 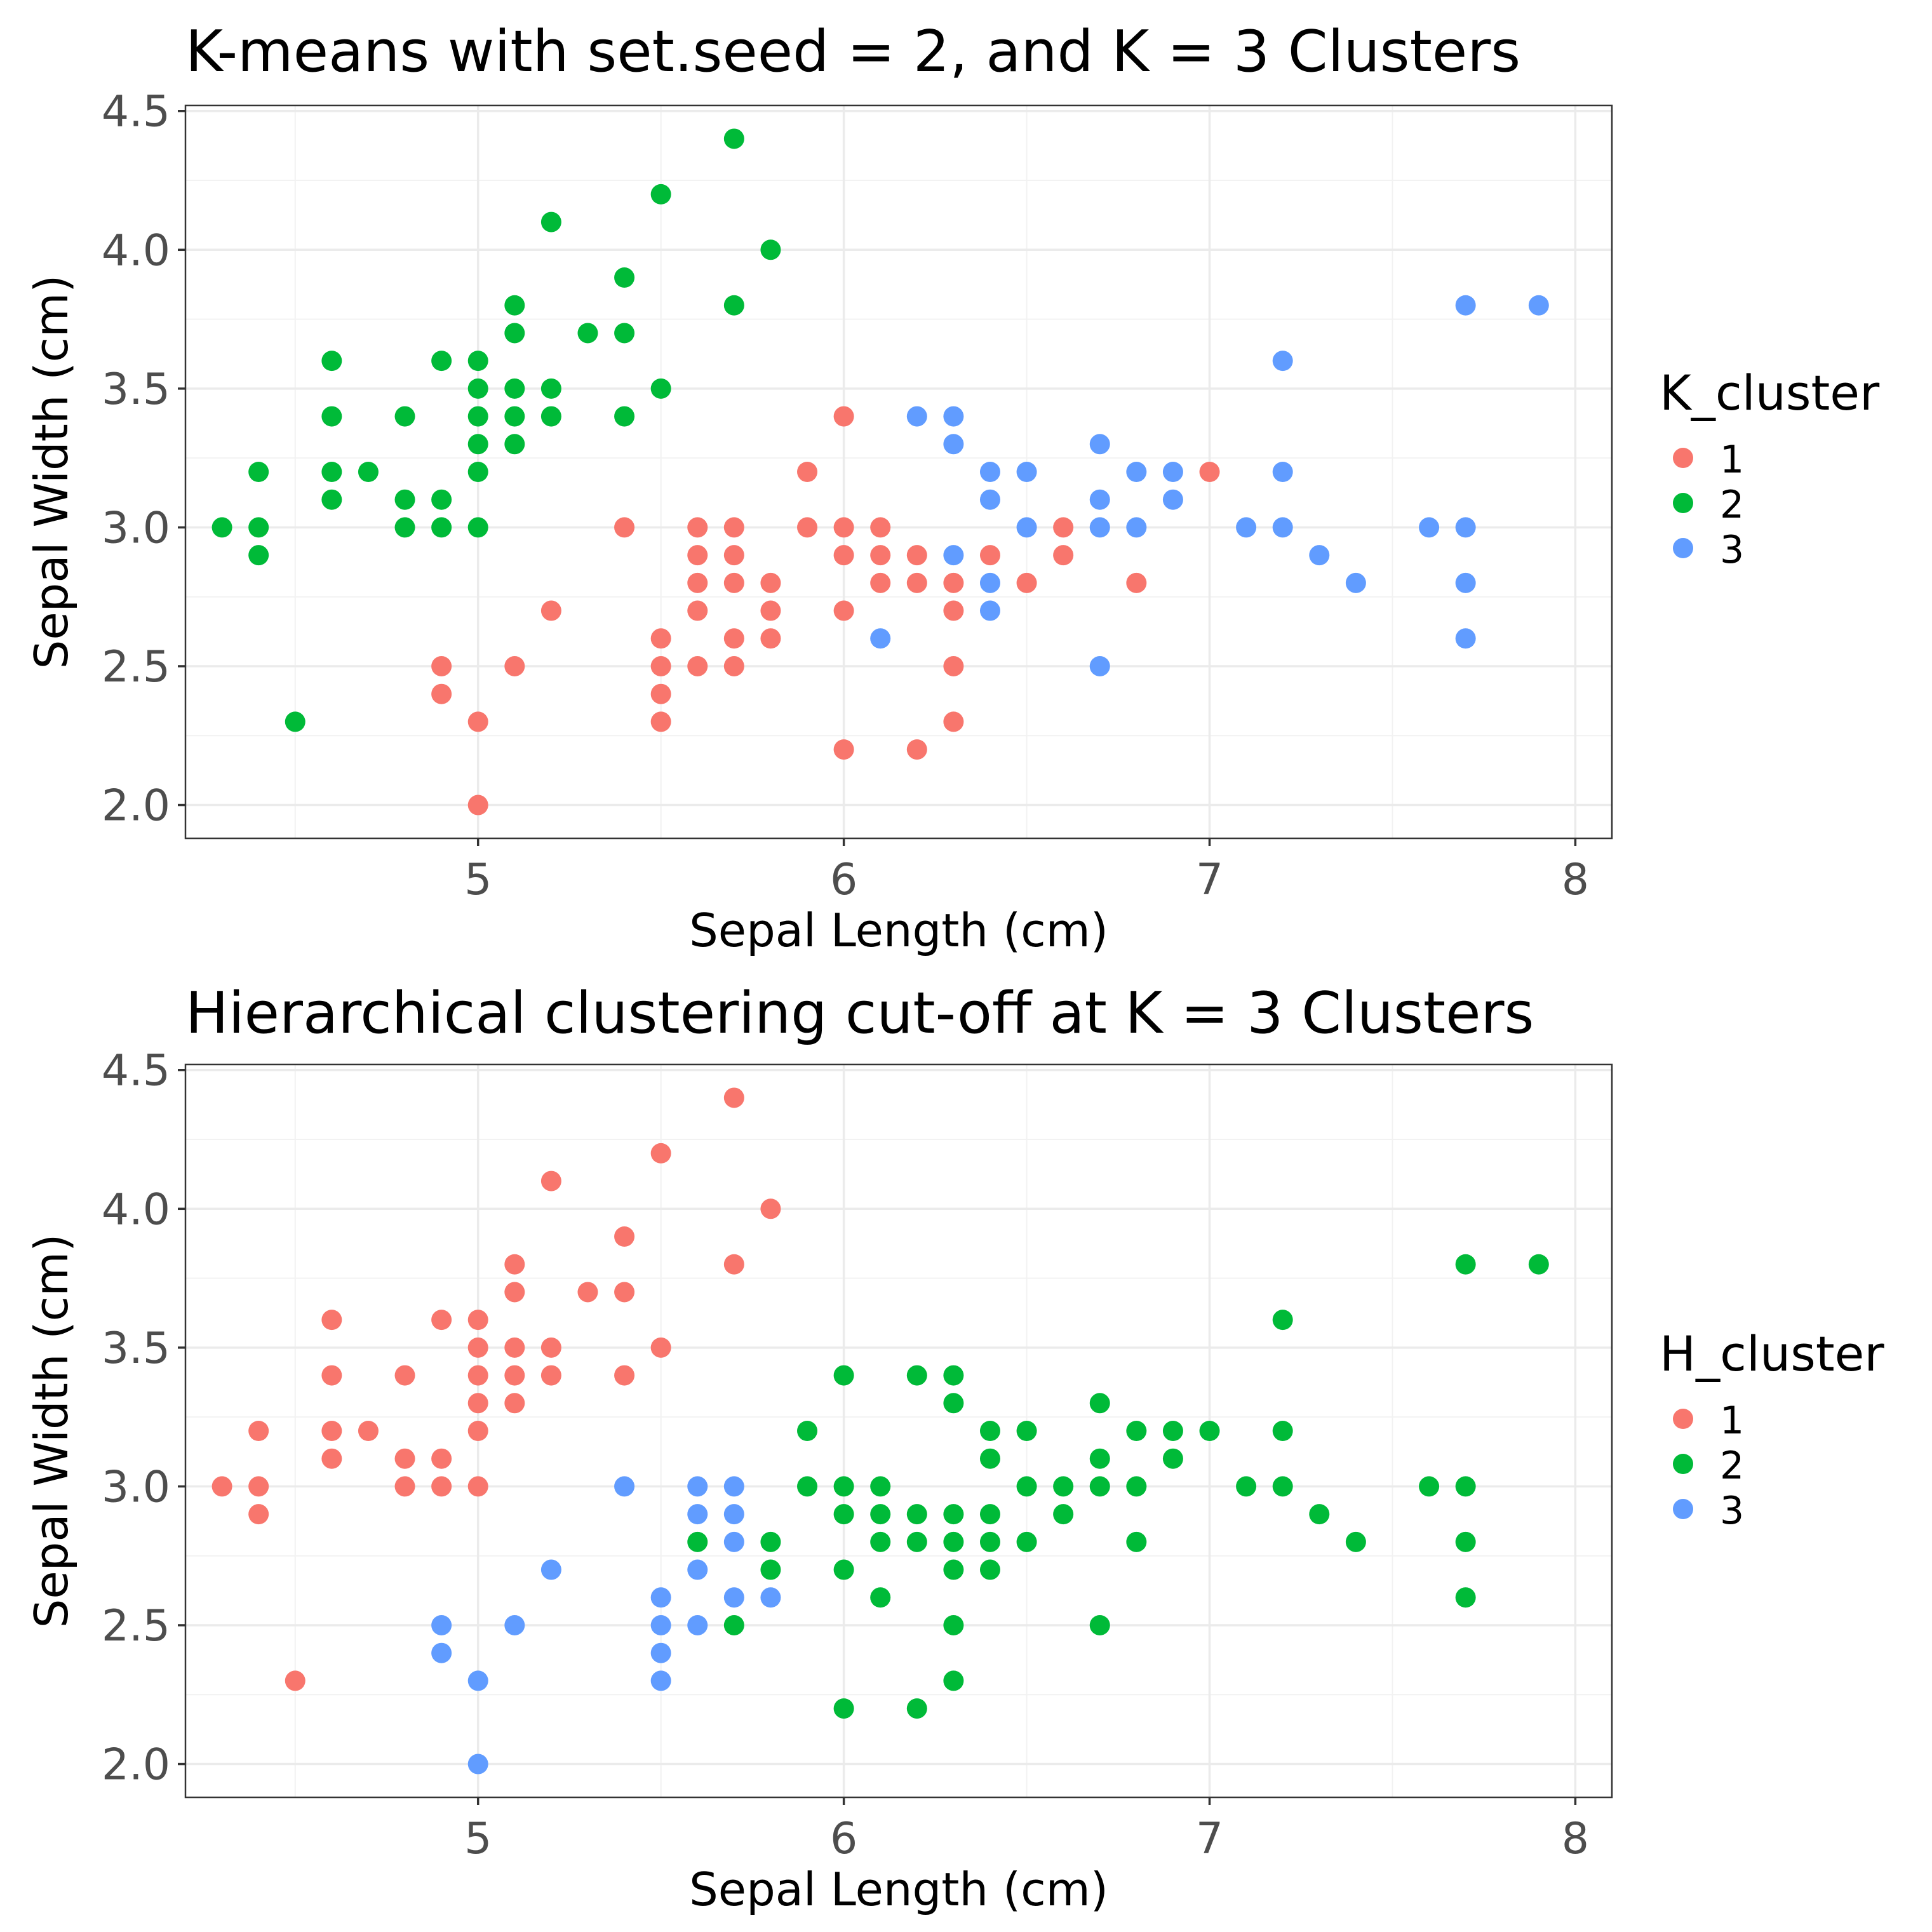 I want to click on legend-label: 2, so click(x=1732, y=1466).